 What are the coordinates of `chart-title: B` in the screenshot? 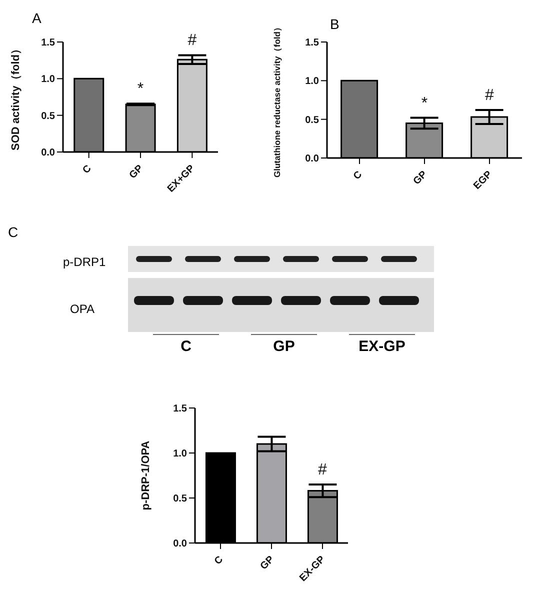 It's located at (335, 24).